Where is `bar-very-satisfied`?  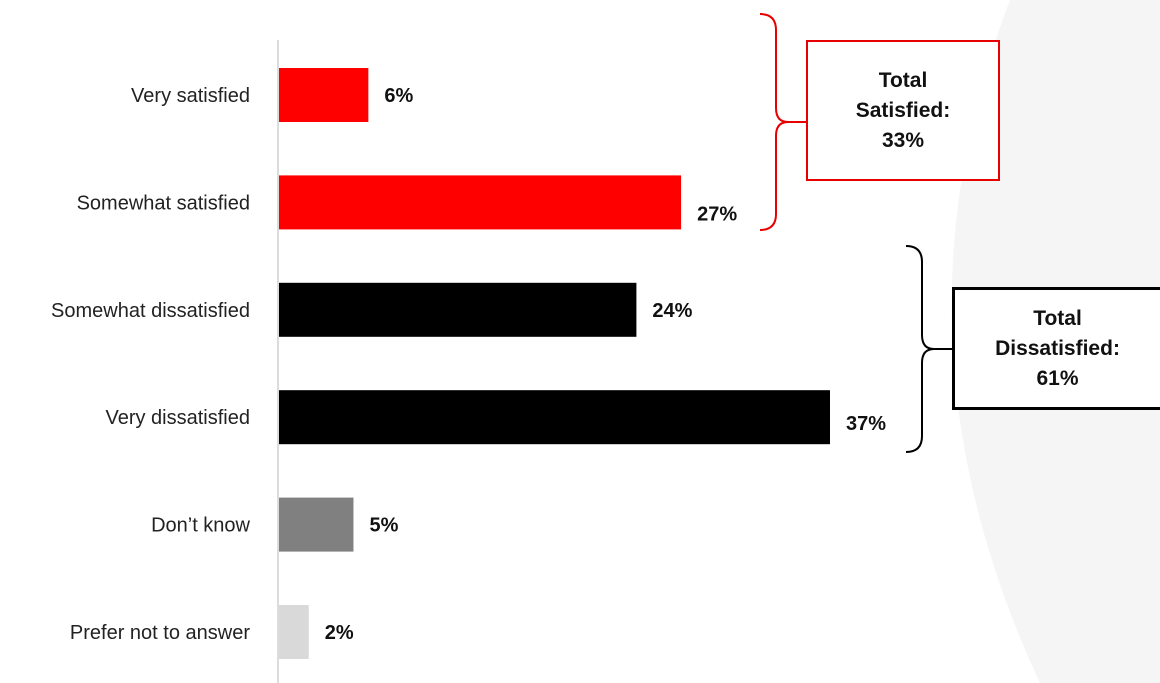
bar-very-satisfied is located at coordinates (324, 95).